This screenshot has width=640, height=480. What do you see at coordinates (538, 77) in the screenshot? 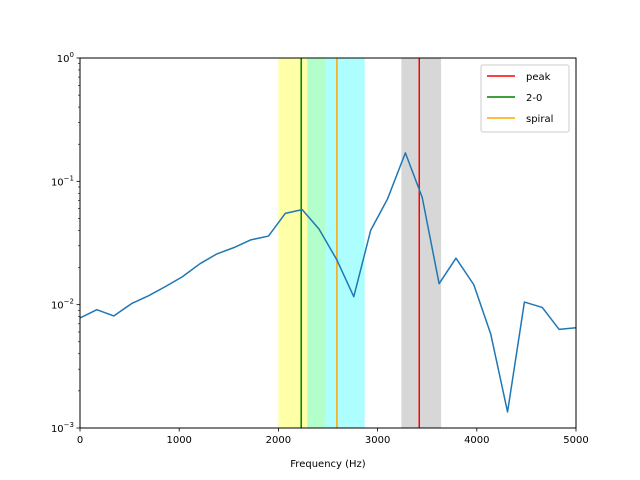
I see `legend-label-0: peak` at bounding box center [538, 77].